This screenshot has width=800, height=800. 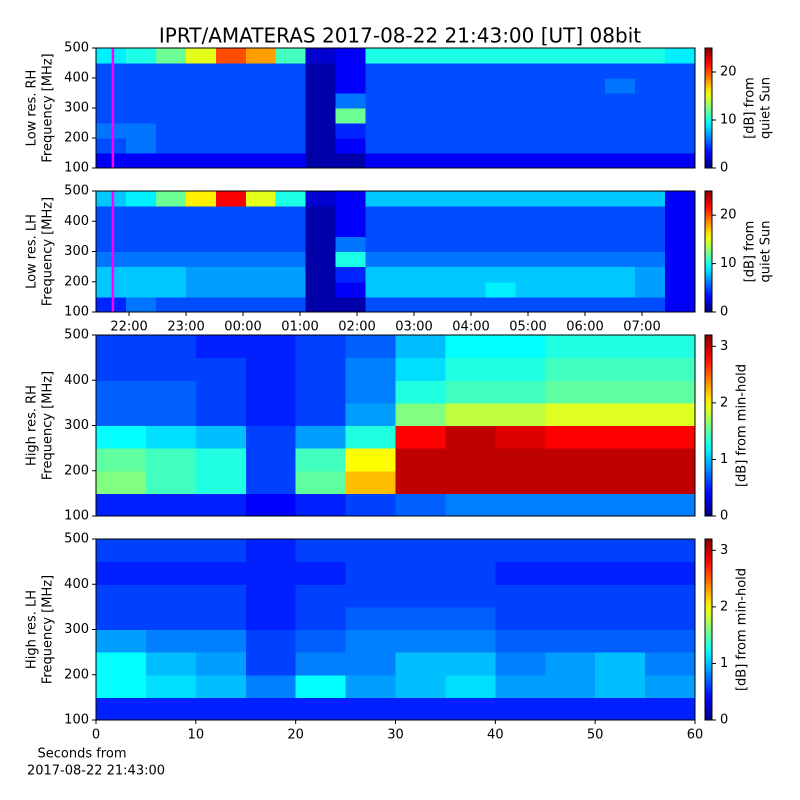 What do you see at coordinates (76, 720) in the screenshot?
I see `y-tick-label: 100` at bounding box center [76, 720].